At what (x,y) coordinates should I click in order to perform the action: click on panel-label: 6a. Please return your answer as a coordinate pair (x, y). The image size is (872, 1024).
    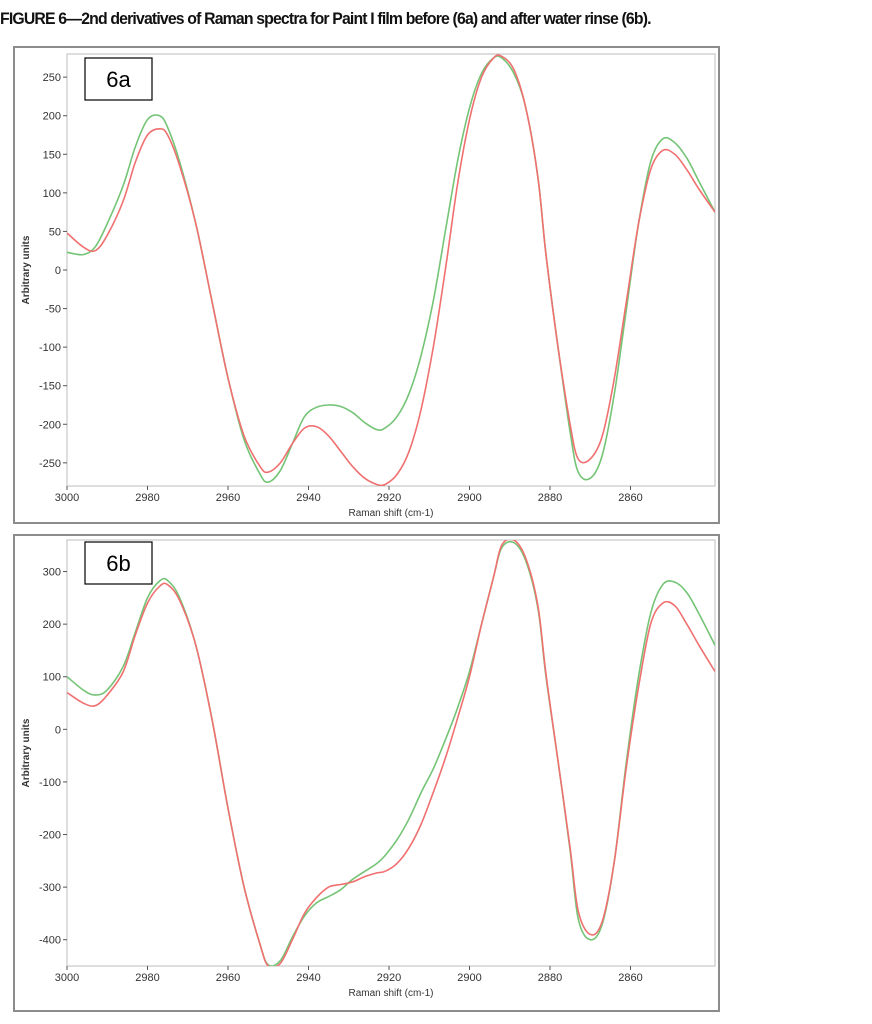
    Looking at the image, I should click on (118, 79).